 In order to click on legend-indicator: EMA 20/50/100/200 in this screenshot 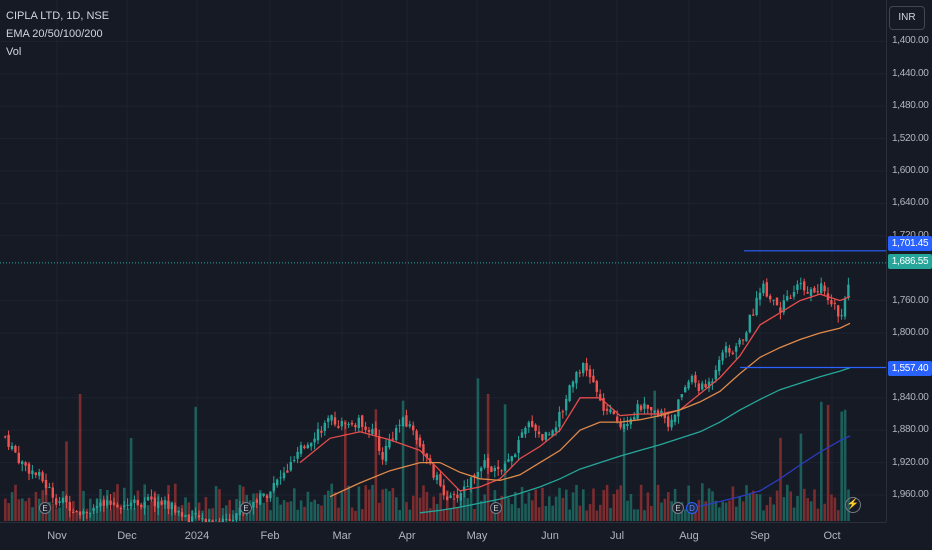, I will do `click(54, 34)`.